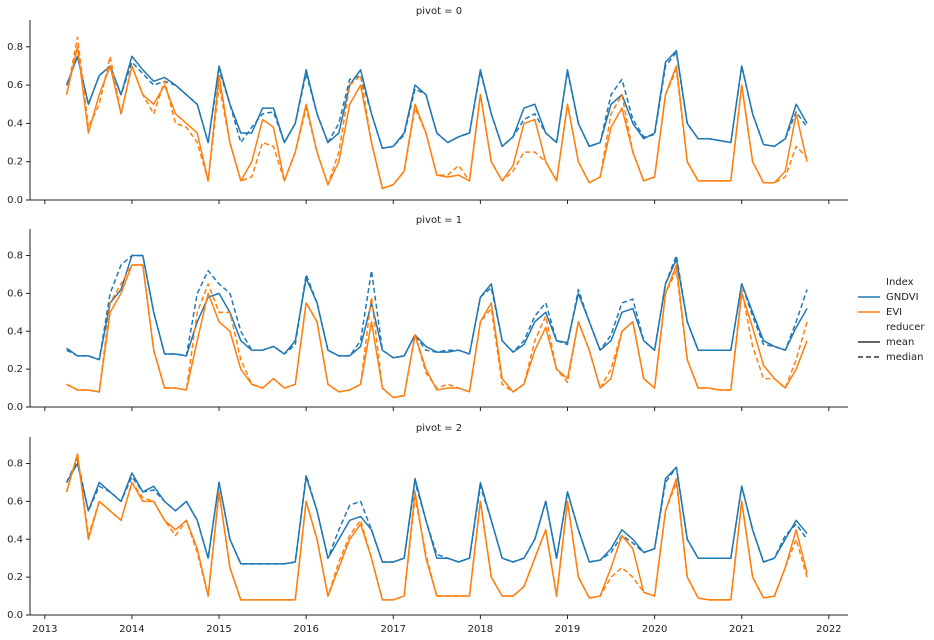 The height and width of the screenshot is (640, 934). What do you see at coordinates (480, 629) in the screenshot?
I see `x-tick-label: 2018` at bounding box center [480, 629].